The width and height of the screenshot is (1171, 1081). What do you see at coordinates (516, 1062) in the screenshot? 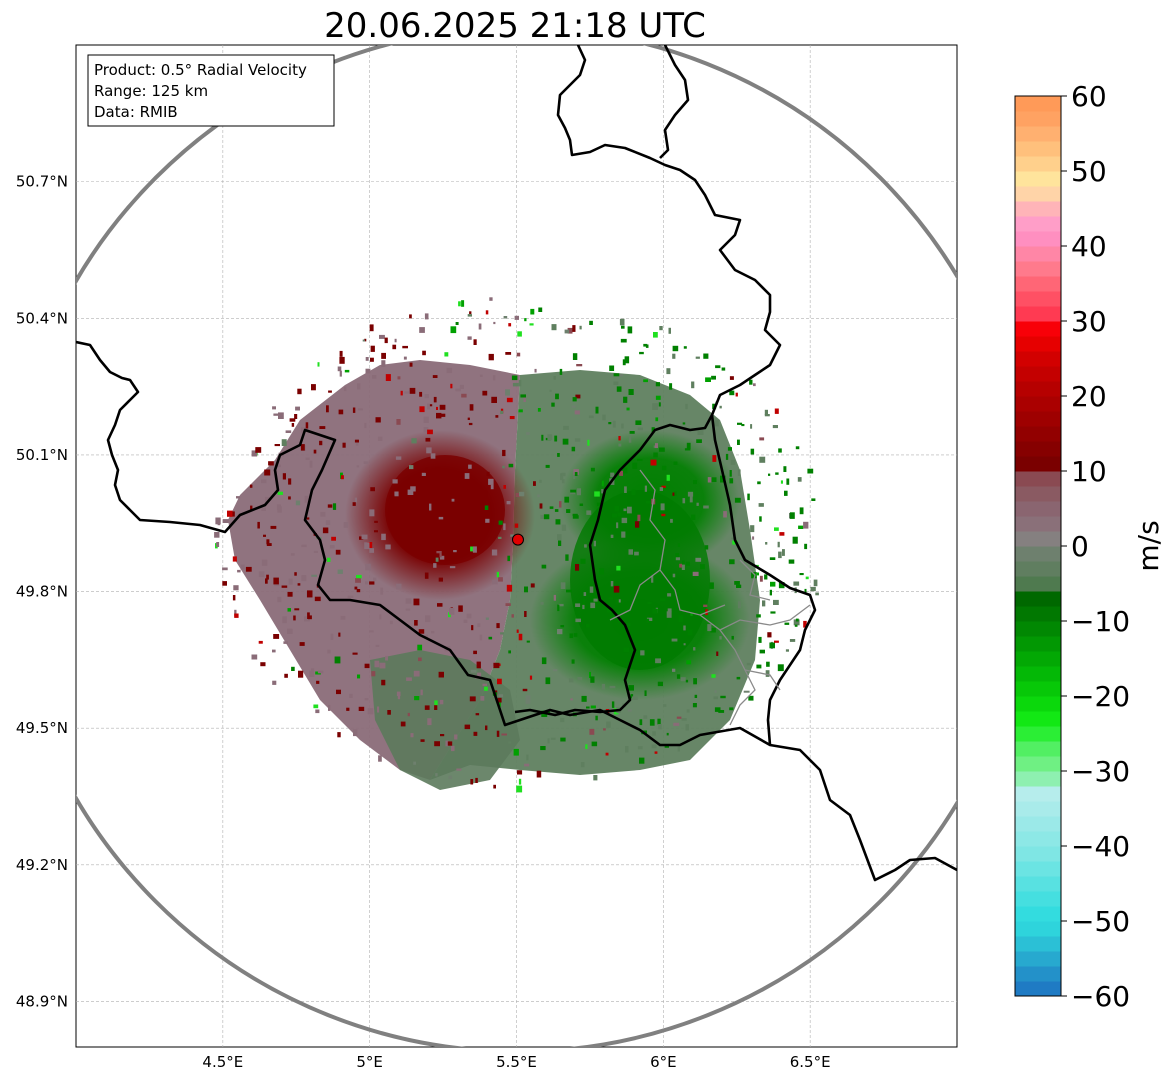
I see `x-tick-label: 5.5°E` at bounding box center [516, 1062].